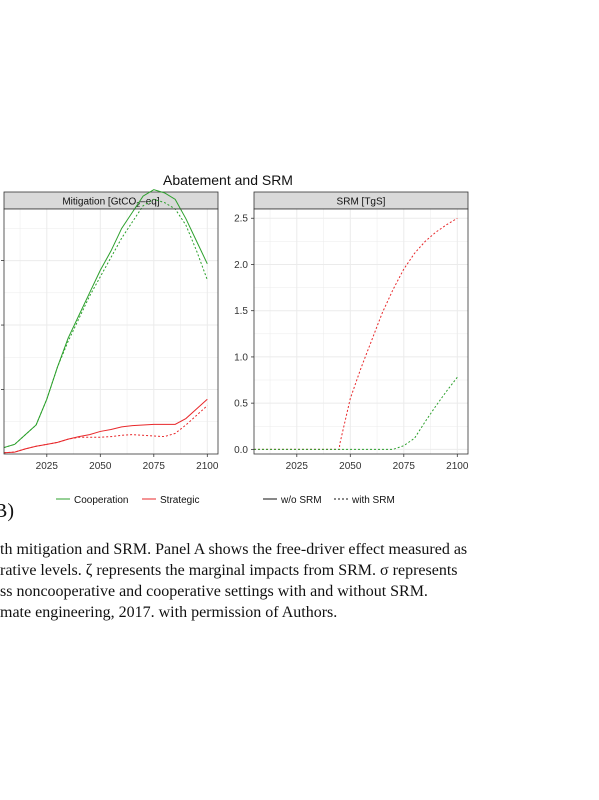 This screenshot has width=599, height=800. What do you see at coordinates (179, 500) in the screenshot?
I see `legend-strategic-label: Strategic` at bounding box center [179, 500].